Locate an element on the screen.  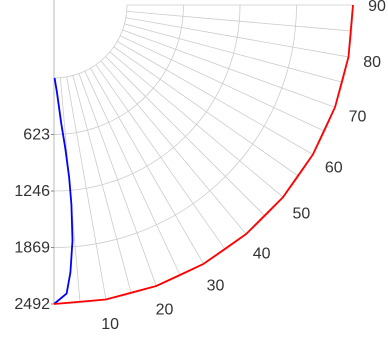
angular-tick-label: 80 is located at coordinates (372, 62).